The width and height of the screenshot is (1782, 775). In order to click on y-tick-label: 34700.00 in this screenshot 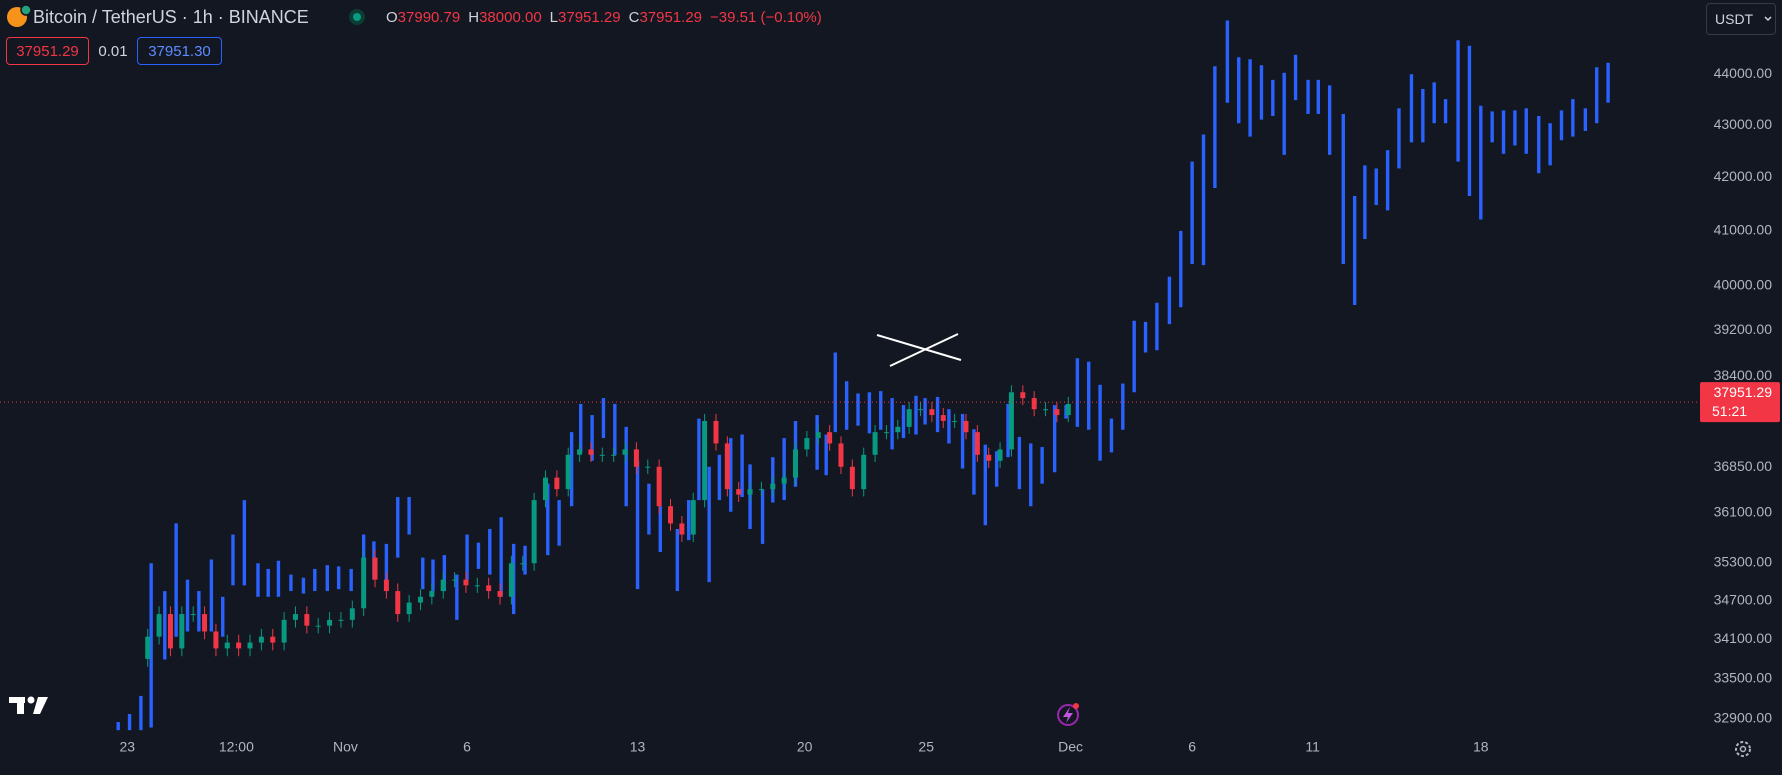, I will do `click(1743, 599)`.